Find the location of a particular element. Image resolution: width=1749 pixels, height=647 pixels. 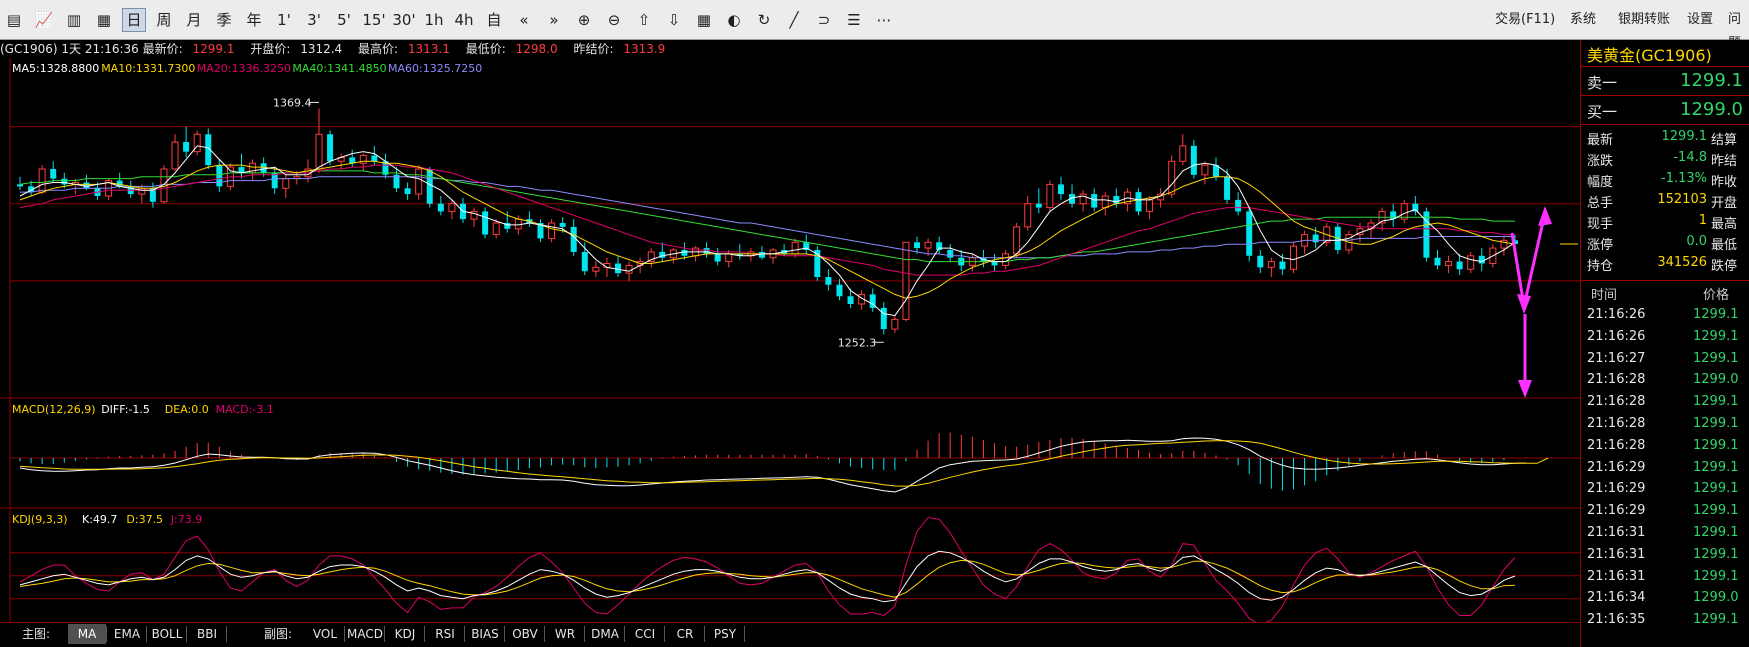

tick-time: 21:16:27 is located at coordinates (1616, 358).